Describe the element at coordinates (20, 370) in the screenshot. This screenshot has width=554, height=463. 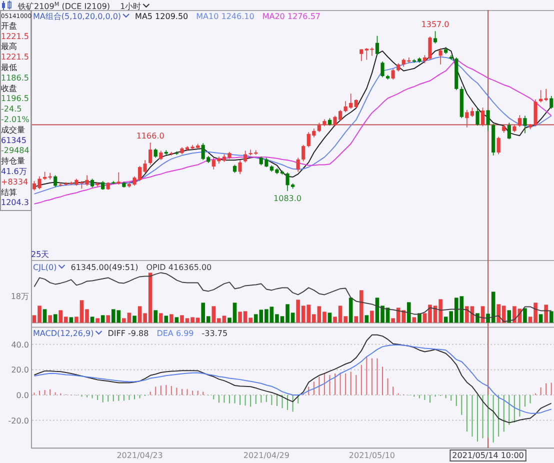
I see `y-tick-label: 20.0` at that location.